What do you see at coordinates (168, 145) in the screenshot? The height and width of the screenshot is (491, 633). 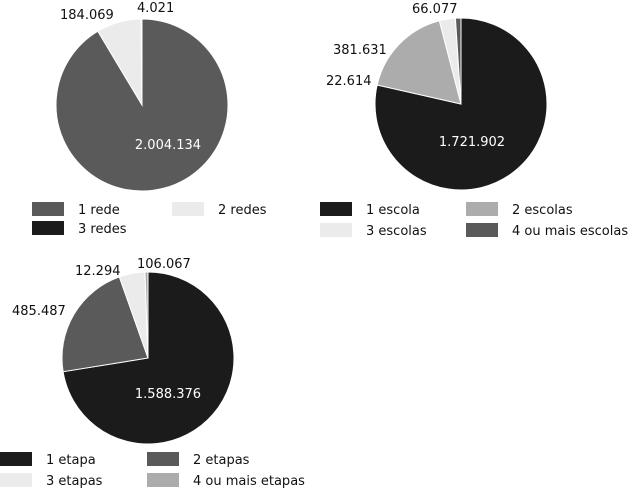 I see `data-label: 2.004.134` at bounding box center [168, 145].